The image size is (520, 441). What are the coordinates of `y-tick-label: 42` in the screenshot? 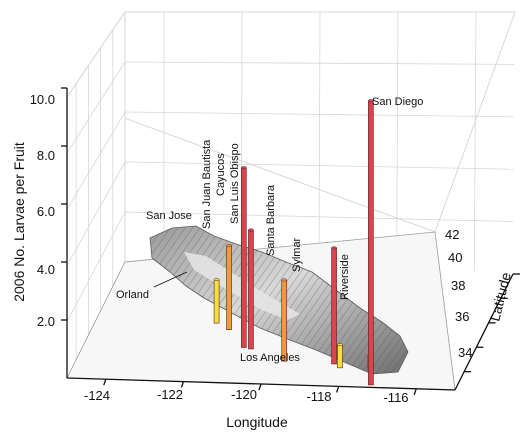 It's located at (452, 234).